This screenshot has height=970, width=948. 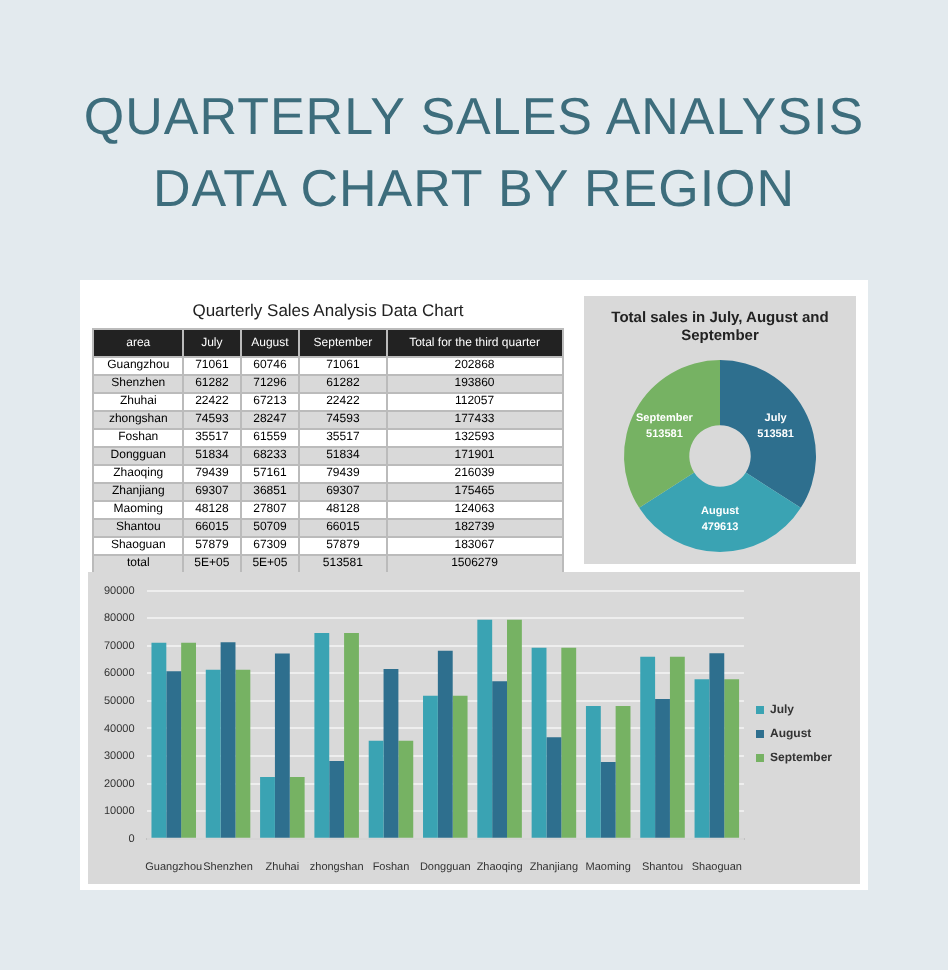 I want to click on text: QUARTERLY SALES ANALYSIS DATA CHART BY REGION, so click(x=474, y=153).